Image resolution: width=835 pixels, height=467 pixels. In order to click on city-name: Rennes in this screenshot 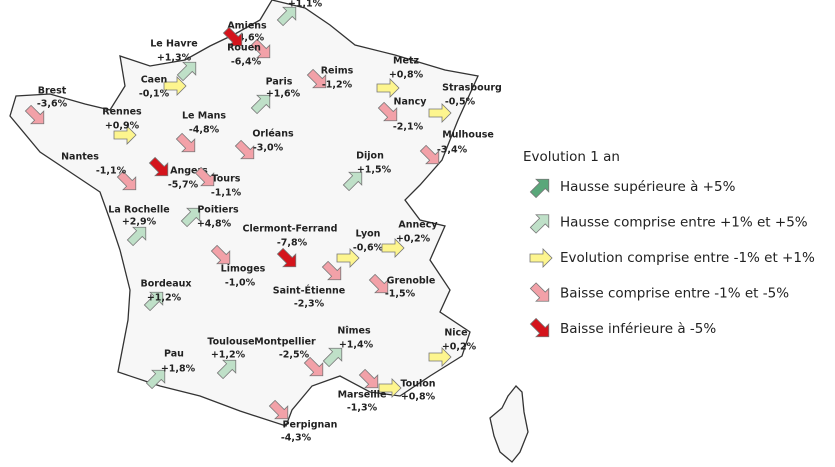, I will do `click(122, 112)`.